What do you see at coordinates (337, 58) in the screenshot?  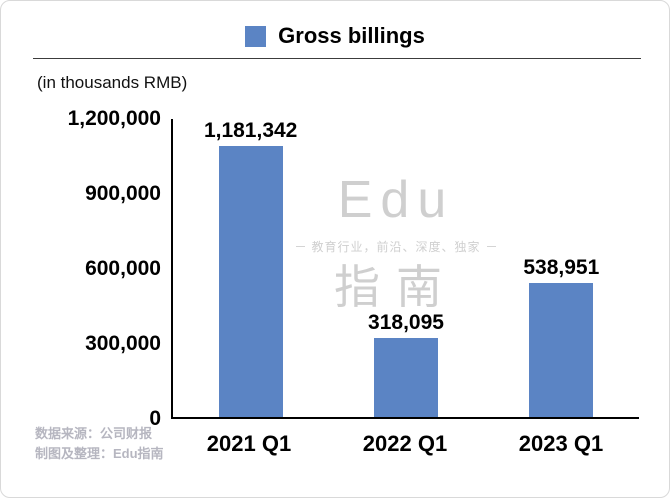 I see `legend-divider-line` at bounding box center [337, 58].